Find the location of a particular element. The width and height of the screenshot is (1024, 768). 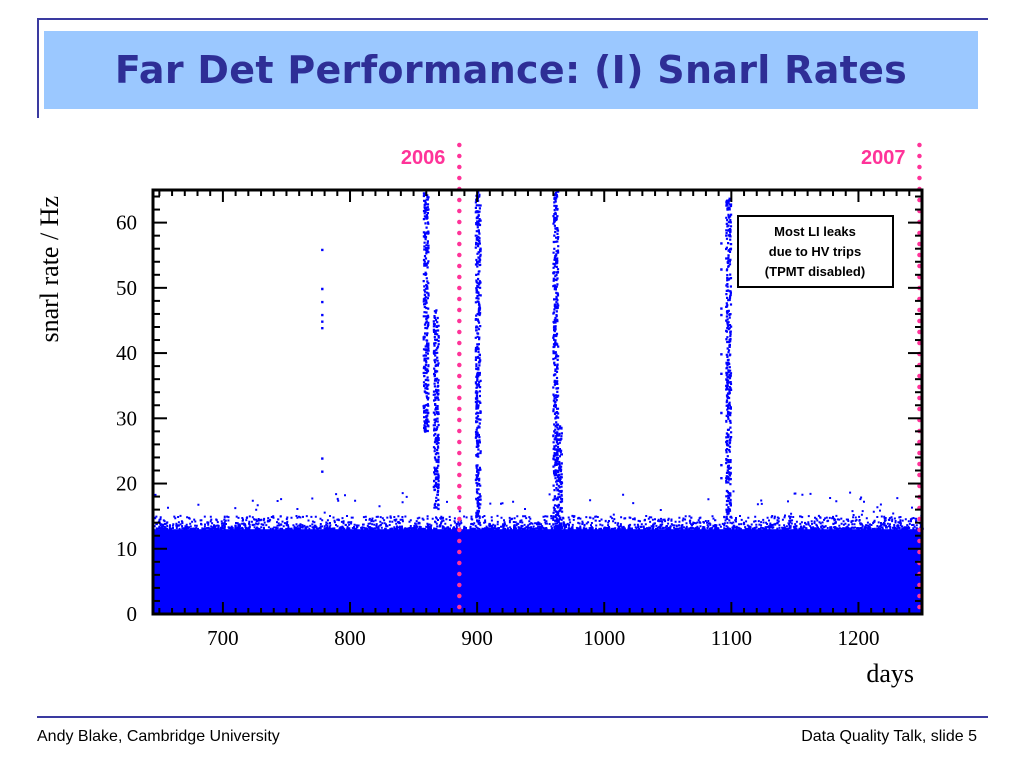

x-tick-label-1100: 1100 is located at coordinates (731, 638).